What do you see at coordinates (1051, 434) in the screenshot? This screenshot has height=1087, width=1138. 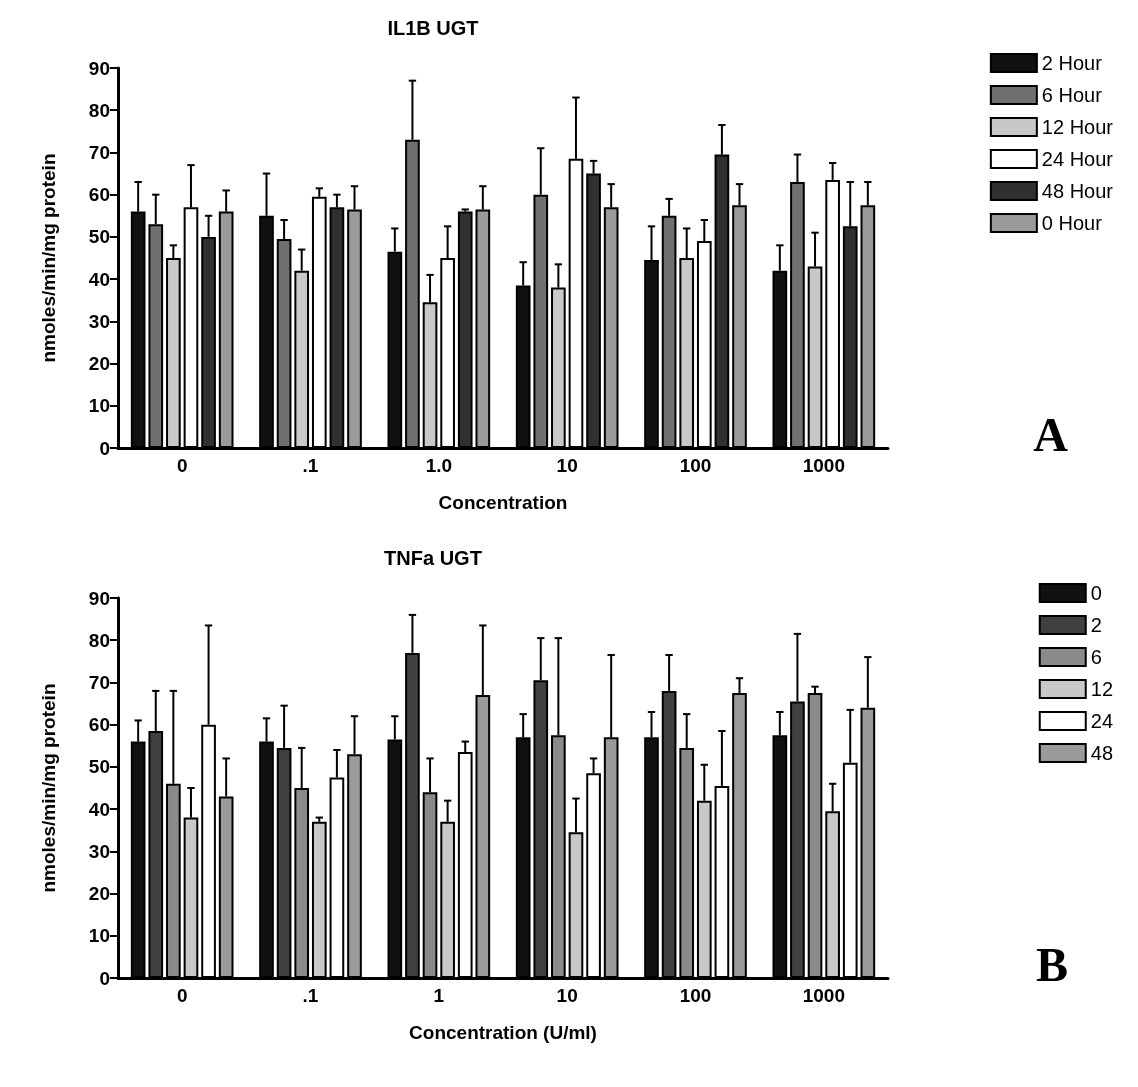 I see `text: A` at bounding box center [1051, 434].